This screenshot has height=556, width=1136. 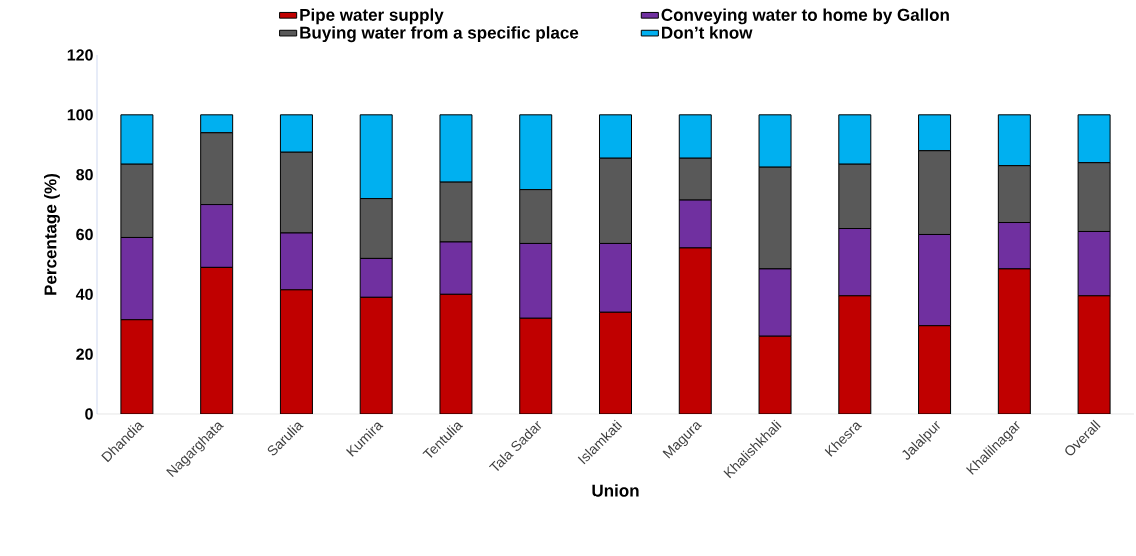 What do you see at coordinates (84, 175) in the screenshot?
I see `y-tick-label: 80` at bounding box center [84, 175].